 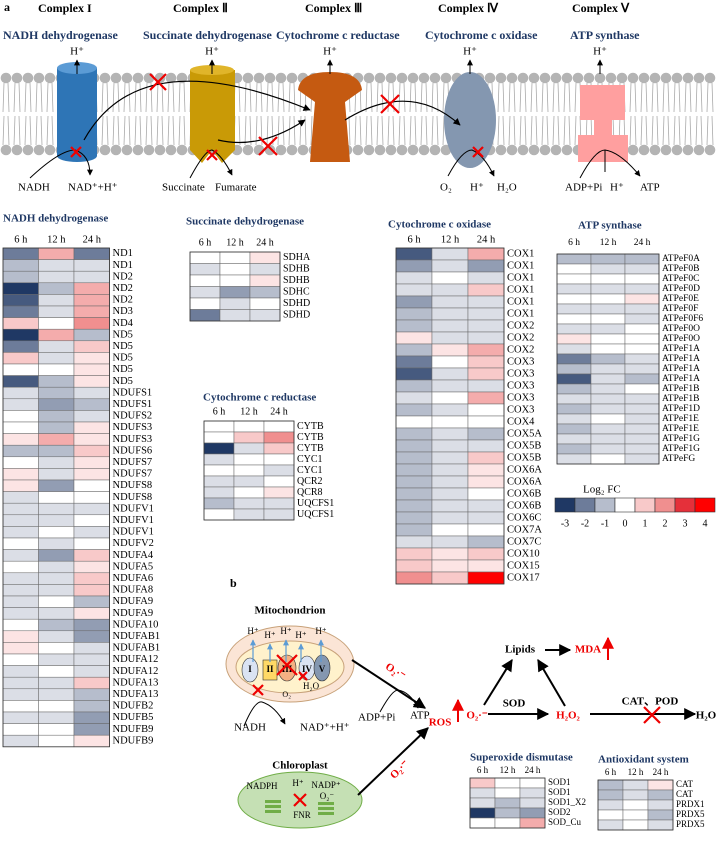 What do you see at coordinates (123, 253) in the screenshot?
I see `row-label: ND1` at bounding box center [123, 253].